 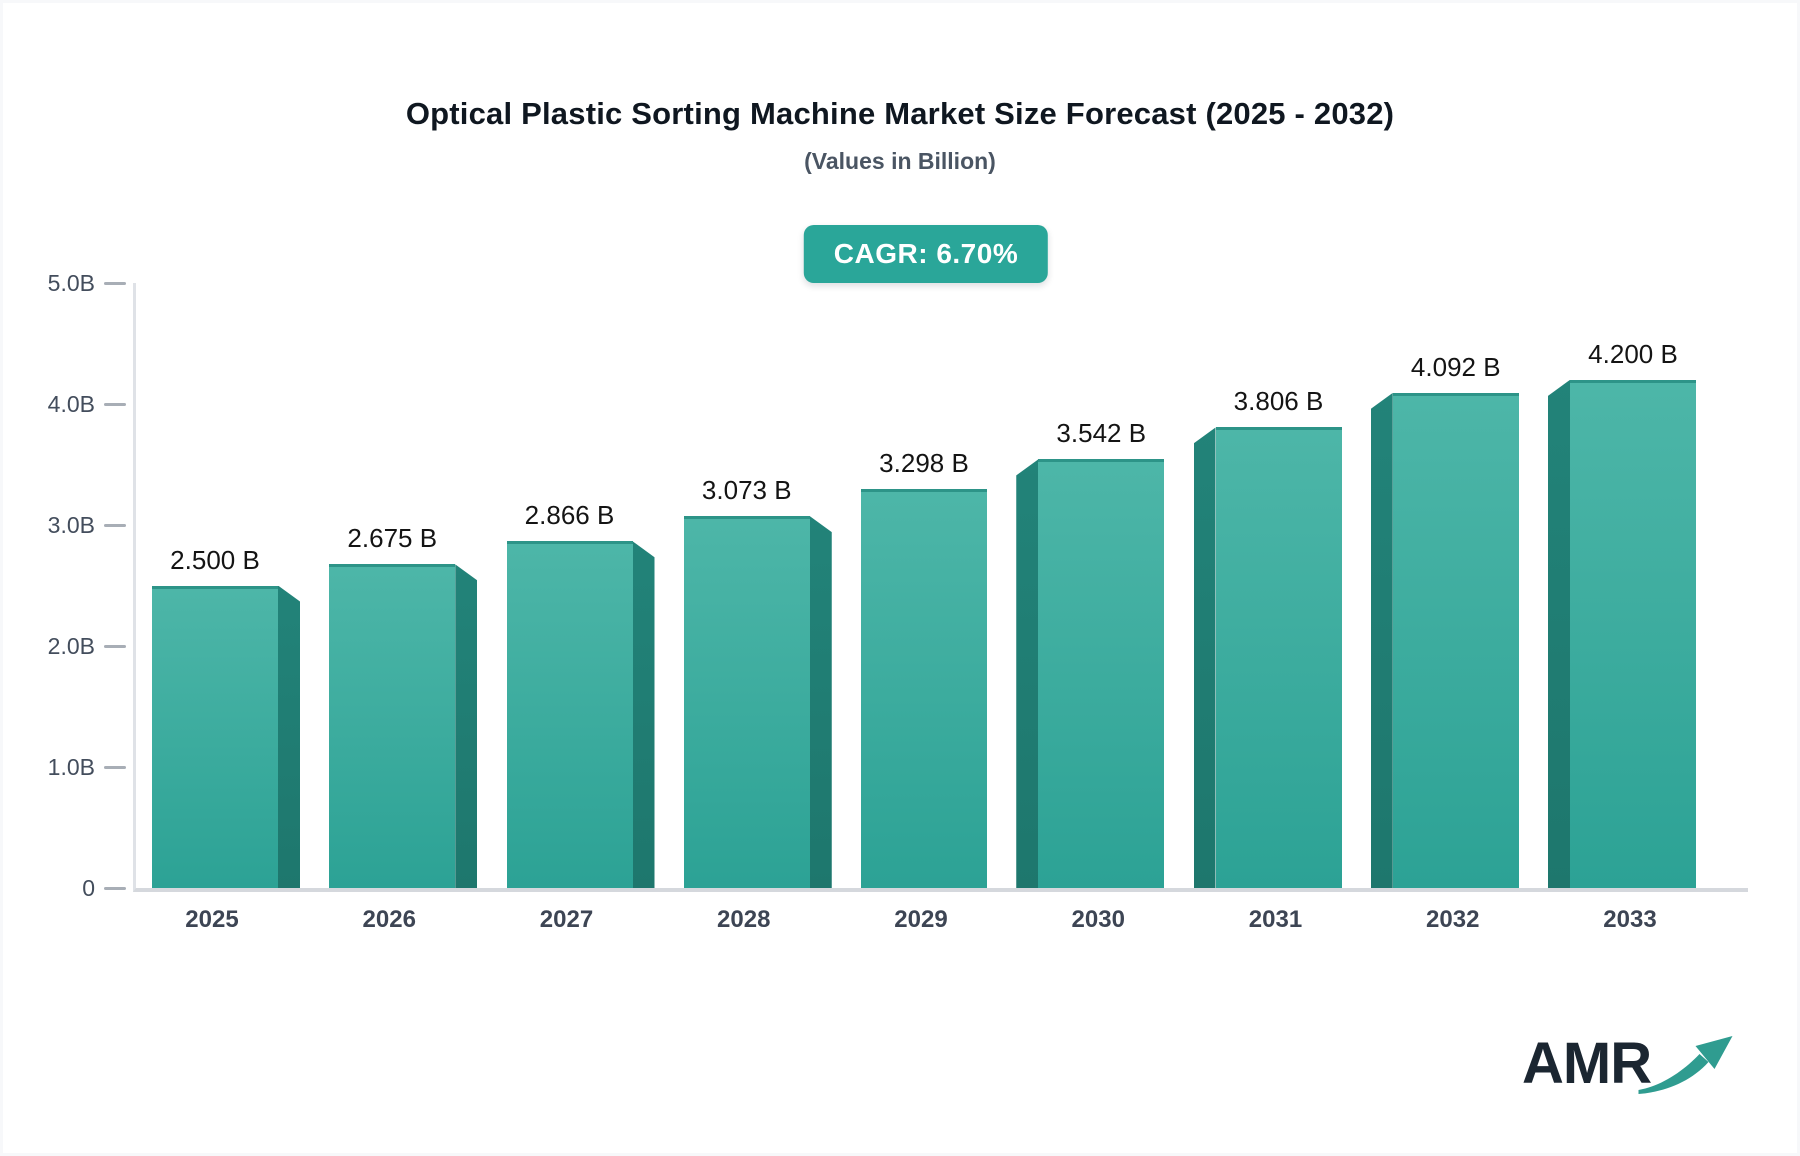 I want to click on y-tick-label: 5.0B, so click(x=71, y=283).